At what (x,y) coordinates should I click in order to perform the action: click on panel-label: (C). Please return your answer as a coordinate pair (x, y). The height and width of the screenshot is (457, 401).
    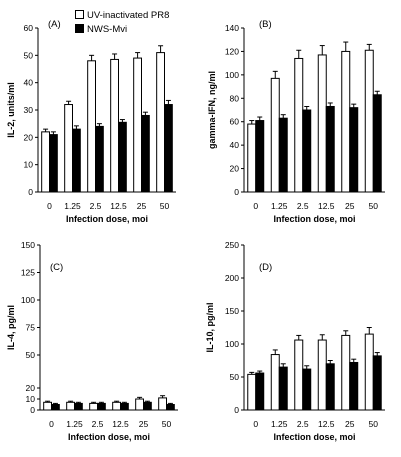
    Looking at the image, I should click on (56, 267).